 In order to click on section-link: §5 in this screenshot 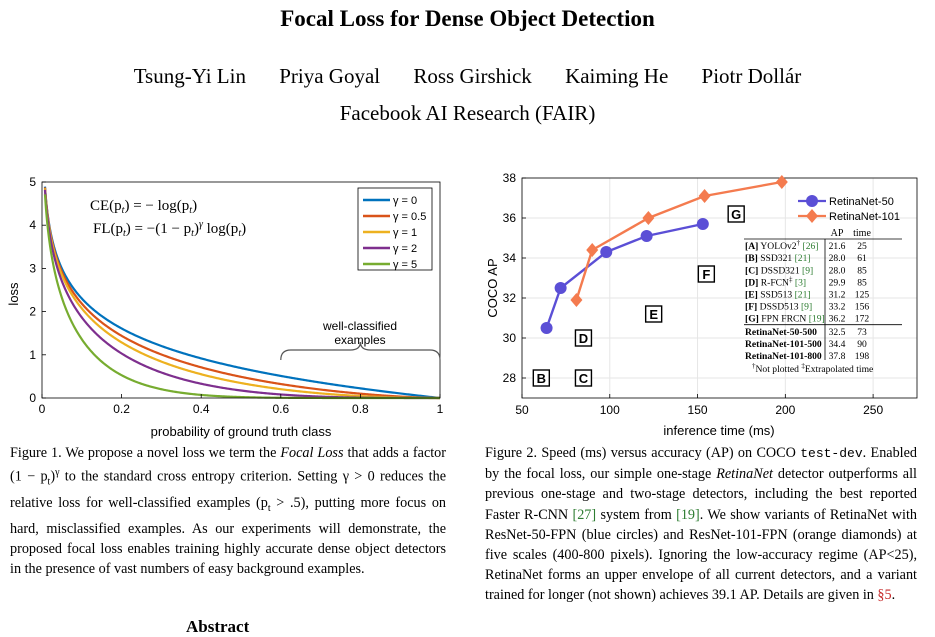, I will do `click(884, 595)`.